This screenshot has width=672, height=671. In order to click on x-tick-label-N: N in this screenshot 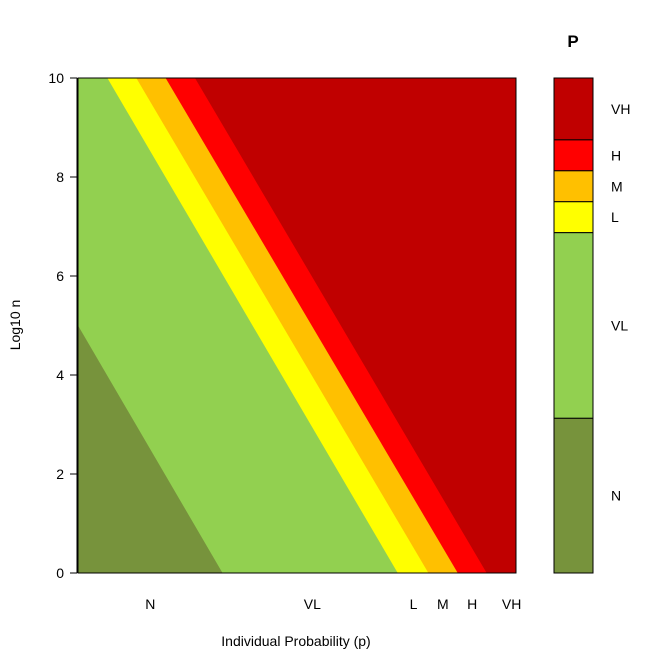, I will do `click(150, 604)`.